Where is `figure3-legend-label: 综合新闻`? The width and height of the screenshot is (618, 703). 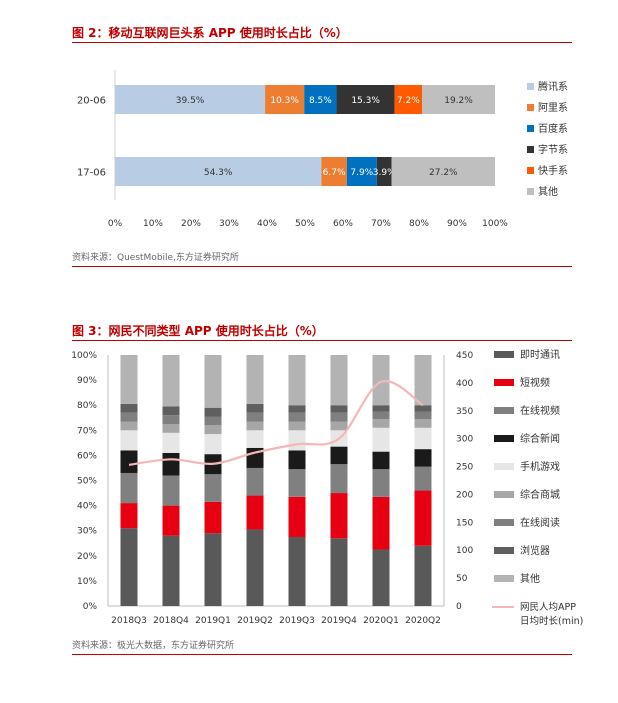 figure3-legend-label: 综合新闻 is located at coordinates (540, 438).